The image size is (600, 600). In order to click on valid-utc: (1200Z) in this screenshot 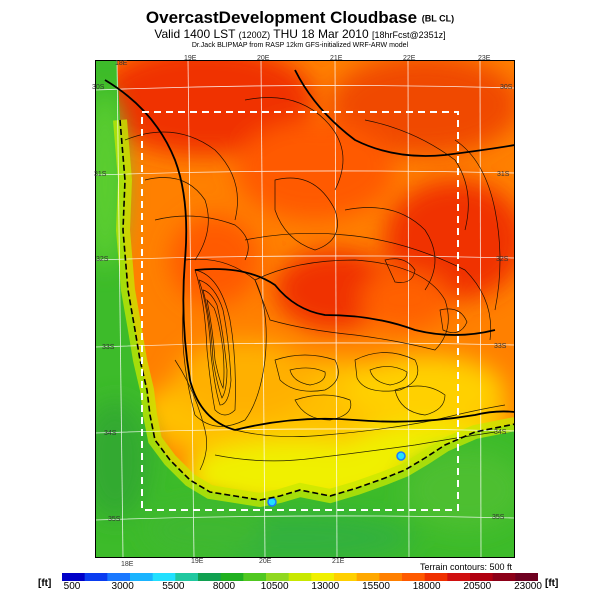, I will do `click(254, 35)`.